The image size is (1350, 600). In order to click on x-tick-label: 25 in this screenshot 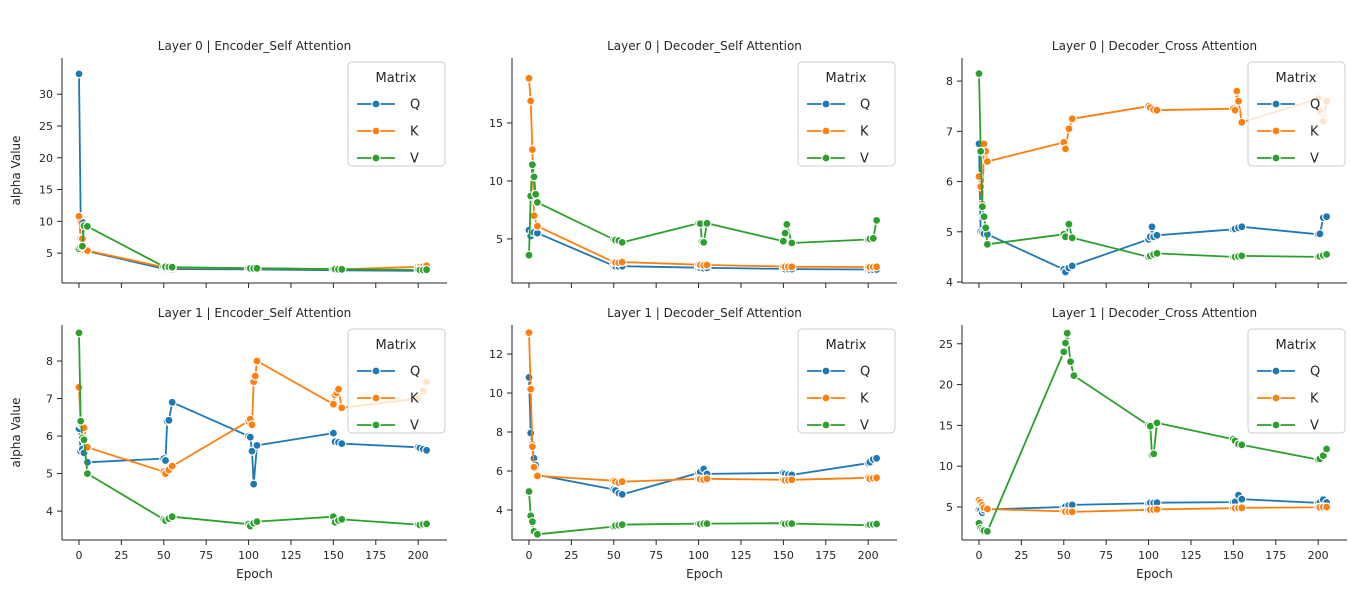, I will do `click(121, 555)`.